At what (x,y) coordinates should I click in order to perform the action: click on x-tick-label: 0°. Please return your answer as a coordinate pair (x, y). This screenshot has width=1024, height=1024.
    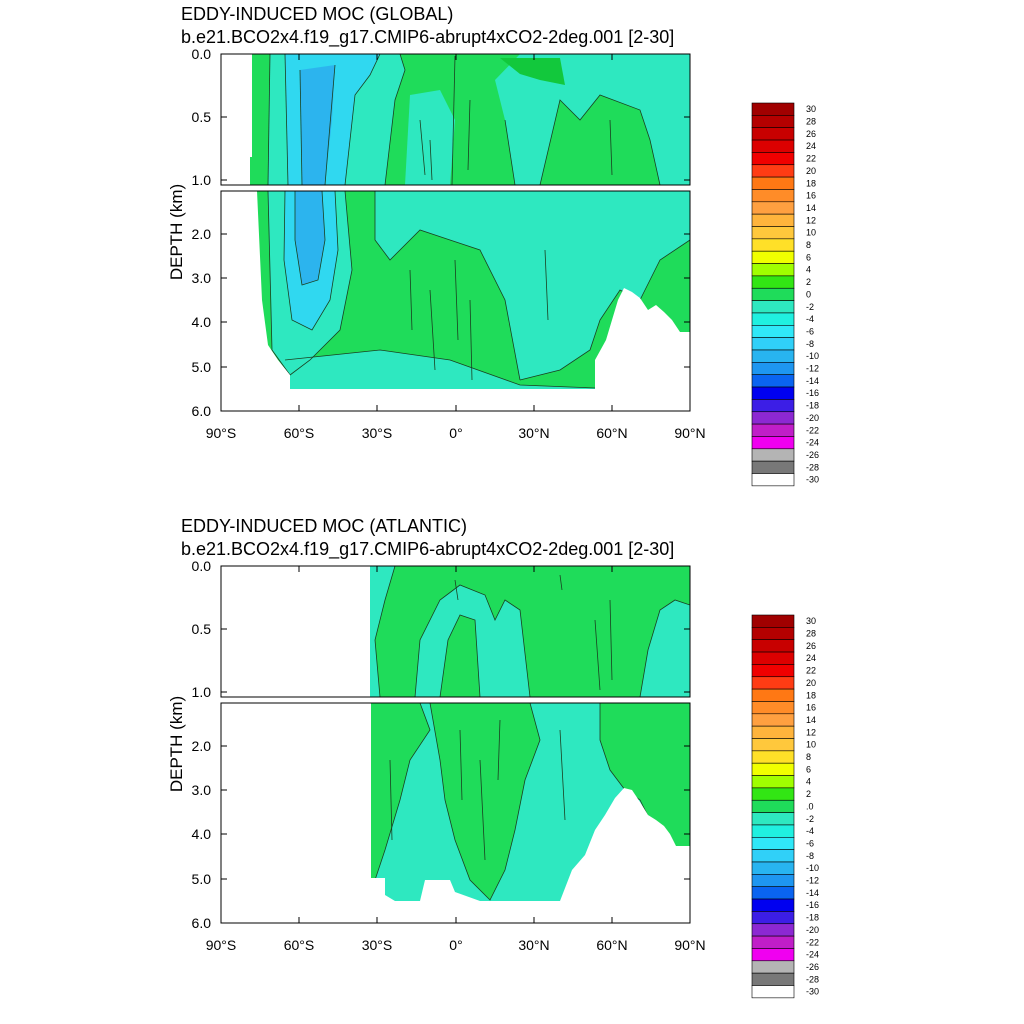
    Looking at the image, I should click on (455, 433).